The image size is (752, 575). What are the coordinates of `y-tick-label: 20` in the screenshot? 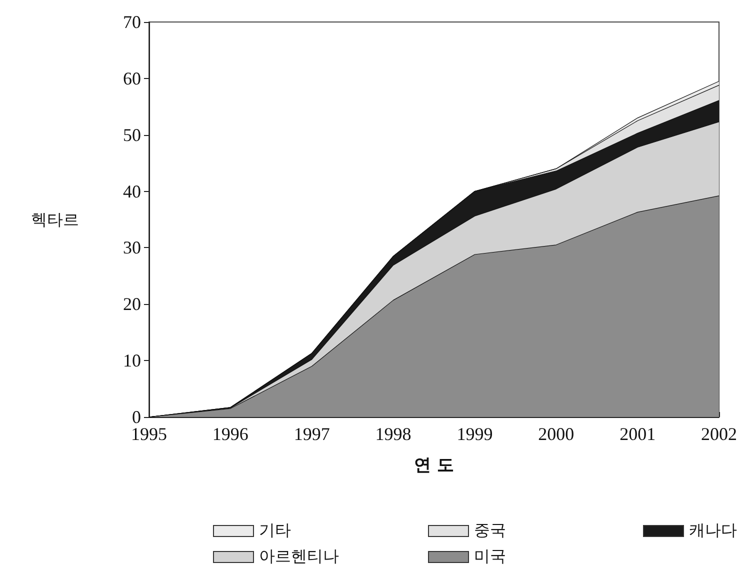 It's located at (132, 304).